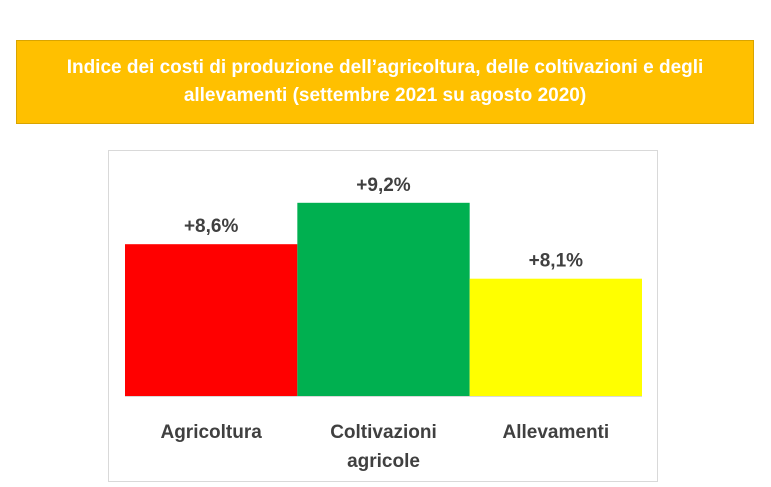 This screenshot has height=487, width=771. I want to click on data-label-3: +8,1%, so click(556, 261).